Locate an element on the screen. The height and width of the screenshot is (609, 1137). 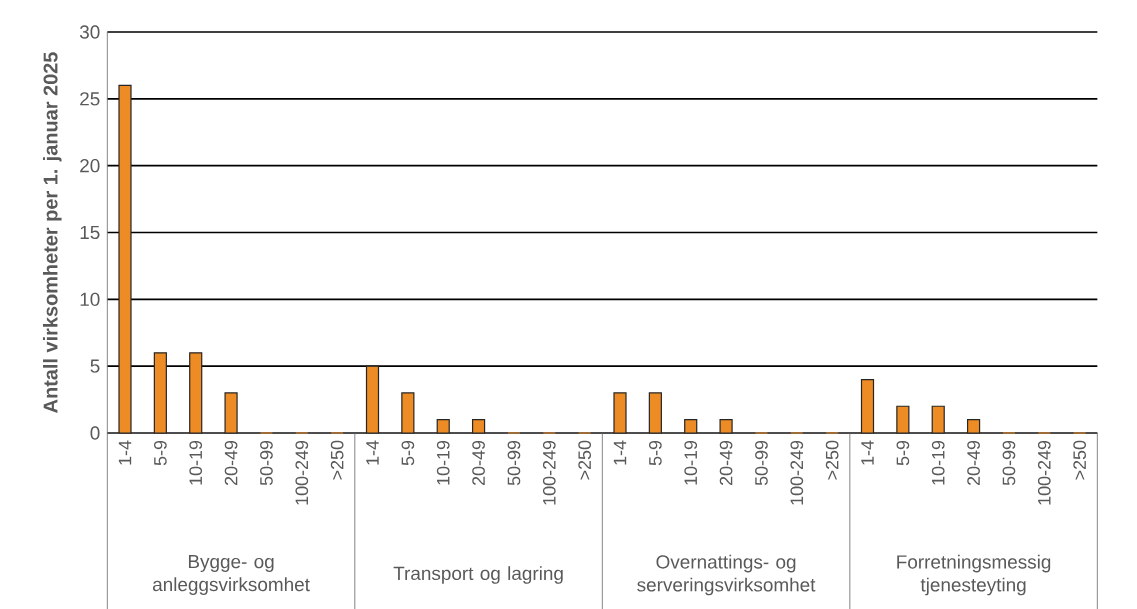
y-tick-label: 10 is located at coordinates (90, 299).